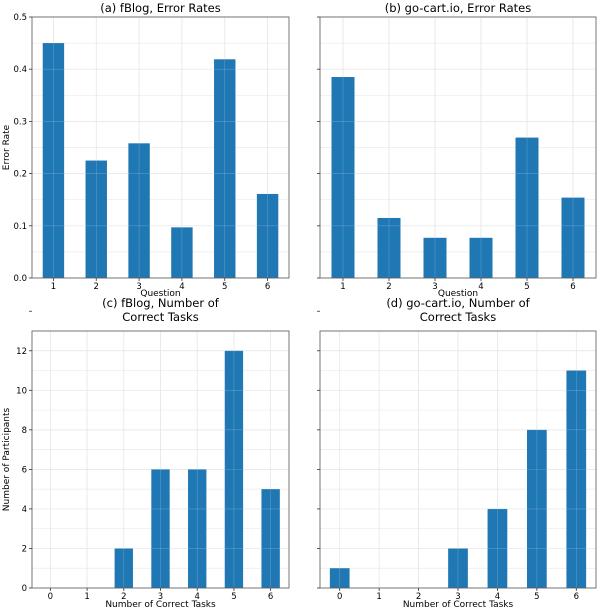 The width and height of the screenshot is (603, 612). What do you see at coordinates (20, 279) in the screenshot?
I see `y-tick-label: 0.0` at bounding box center [20, 279].